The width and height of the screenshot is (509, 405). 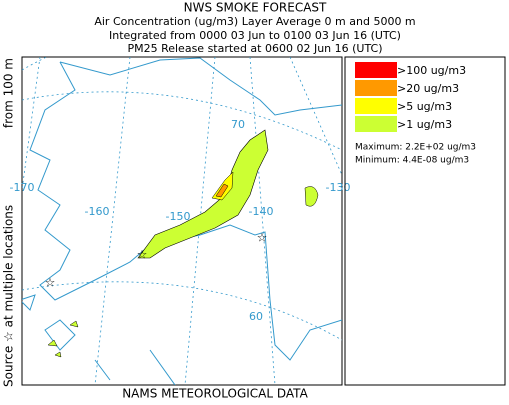 I want to click on legend-label: >5 ug/m3, so click(x=424, y=106).